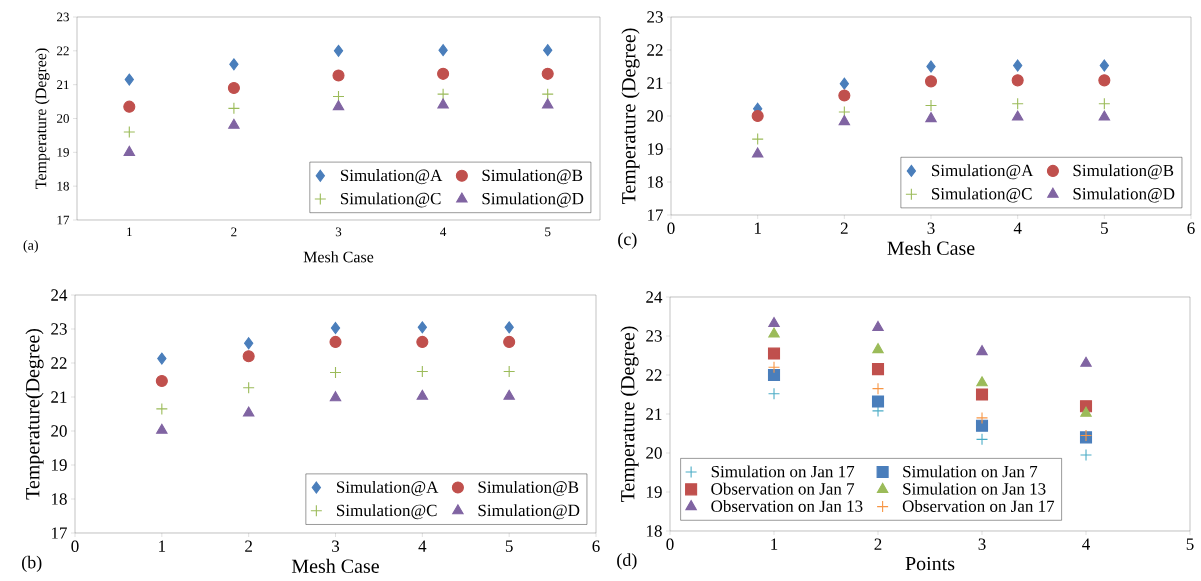 Image resolution: width=1201 pixels, height=581 pixels. I want to click on x-axis-title: Mesh Case, so click(335, 565).